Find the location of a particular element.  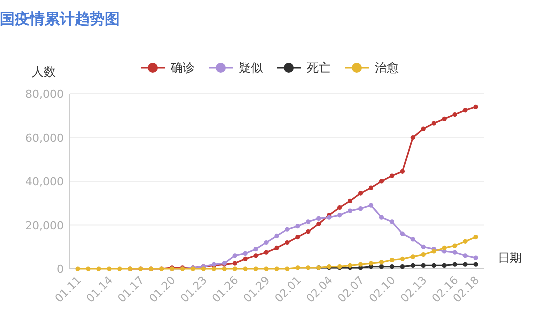

legend-label: 确诊 is located at coordinates (182, 68).